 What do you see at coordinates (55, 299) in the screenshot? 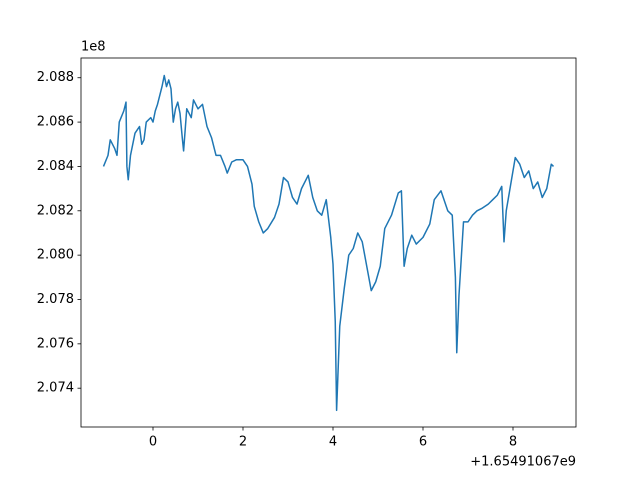
I see `y-tick-label: 2.078` at bounding box center [55, 299].